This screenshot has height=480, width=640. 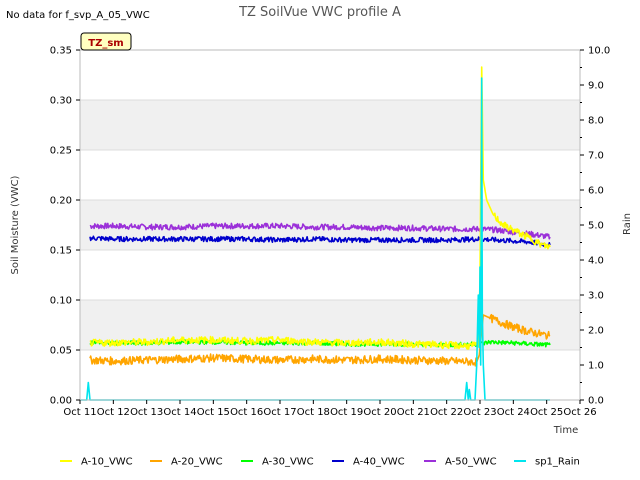 I want to click on x-tick-label: Oct 11, so click(x=79, y=412).